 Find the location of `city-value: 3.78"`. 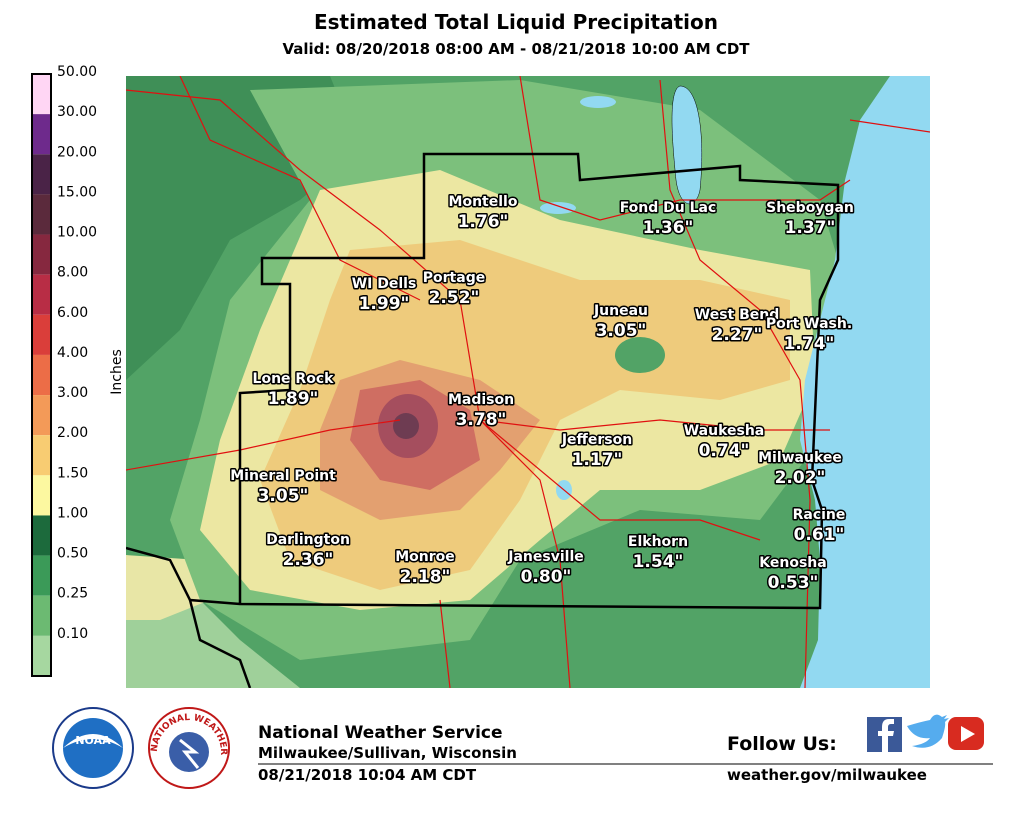

city-value: 3.78" is located at coordinates (481, 420).